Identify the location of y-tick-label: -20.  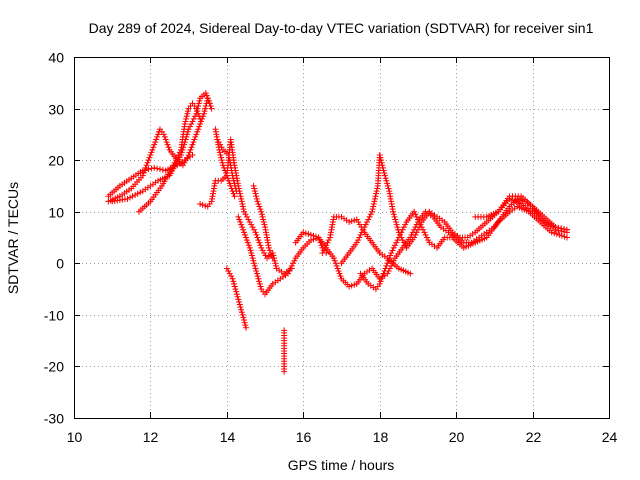
(54, 367).